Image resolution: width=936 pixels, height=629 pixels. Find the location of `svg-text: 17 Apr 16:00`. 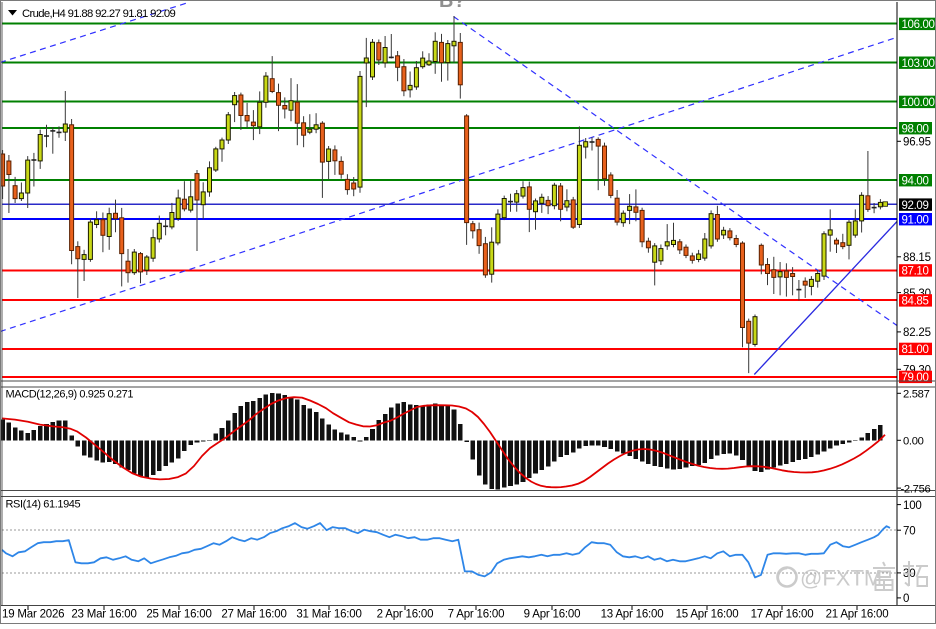

svg-text: 17 Apr 16:00 is located at coordinates (782, 615).